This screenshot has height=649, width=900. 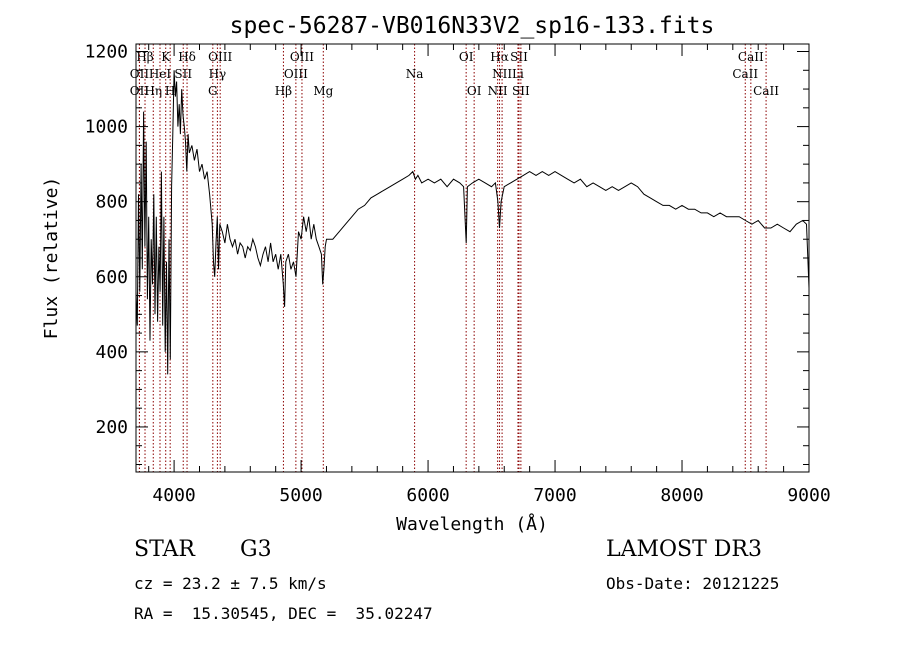 What do you see at coordinates (681, 495) in the screenshot?
I see `x-tick-label: 8000` at bounding box center [681, 495].